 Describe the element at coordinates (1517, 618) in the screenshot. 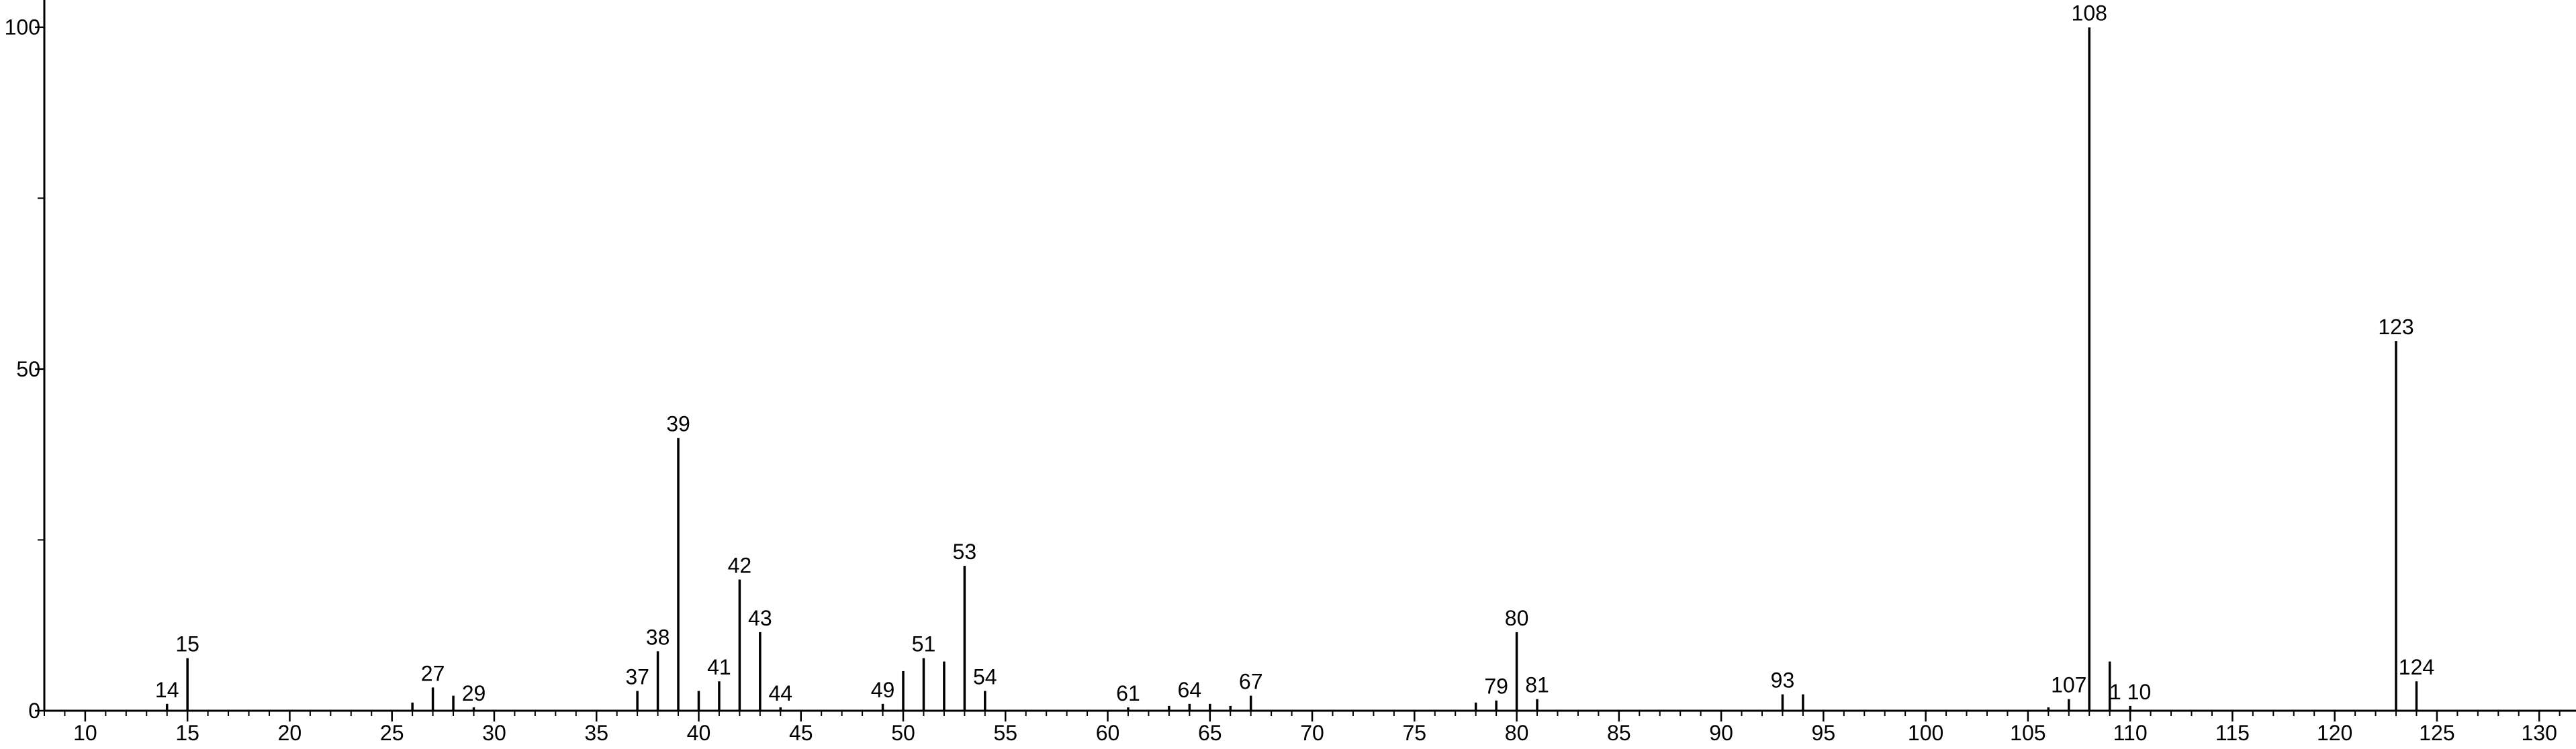

I see `peak-label: 80` at that location.